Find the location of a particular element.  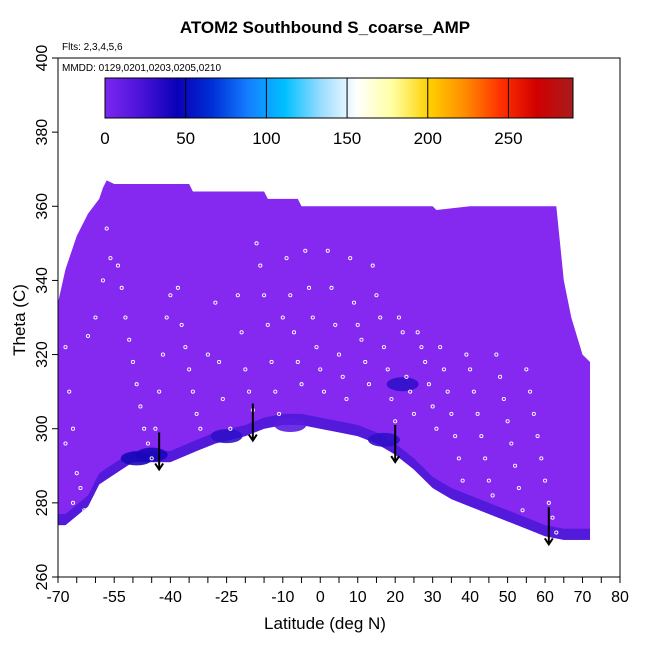

y-tick-label: 280 is located at coordinates (42, 502).